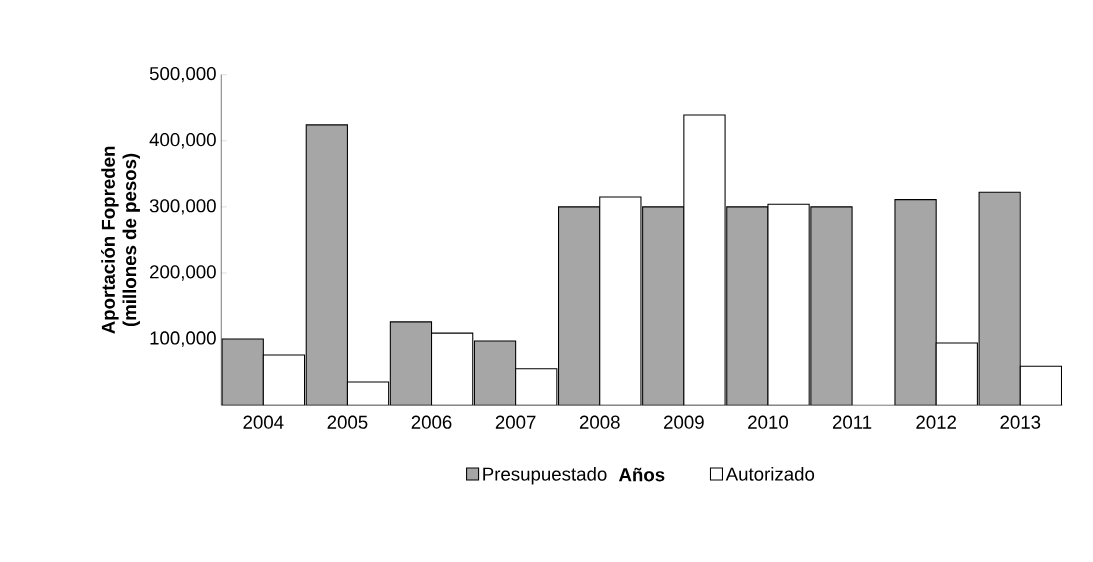  What do you see at coordinates (768, 422) in the screenshot?
I see `x-tick-label: 2010` at bounding box center [768, 422].